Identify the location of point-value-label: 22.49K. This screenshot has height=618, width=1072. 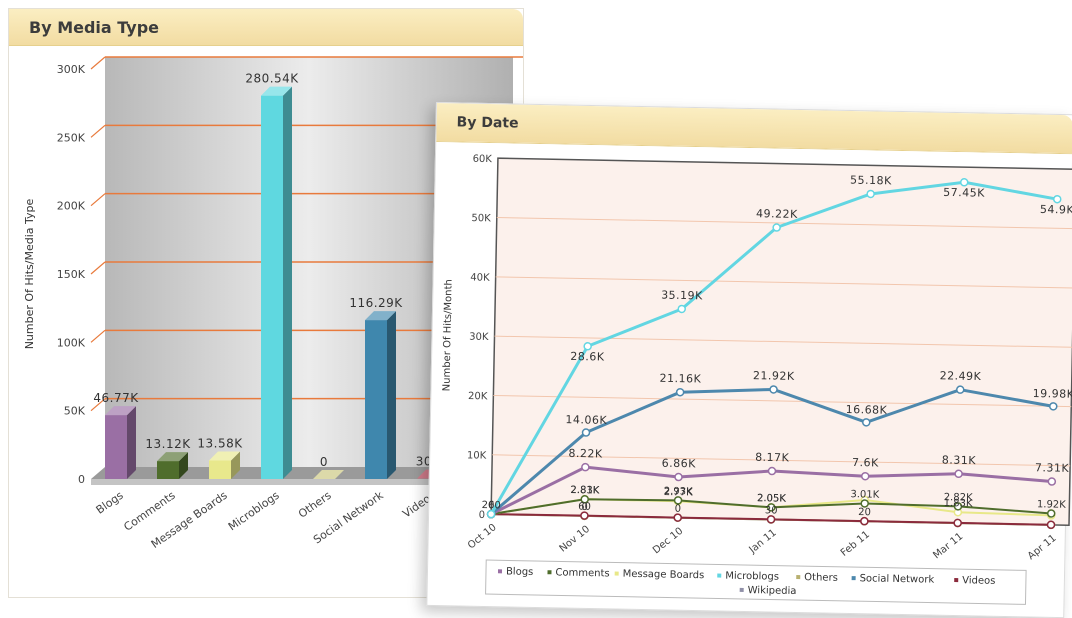
(961, 376).